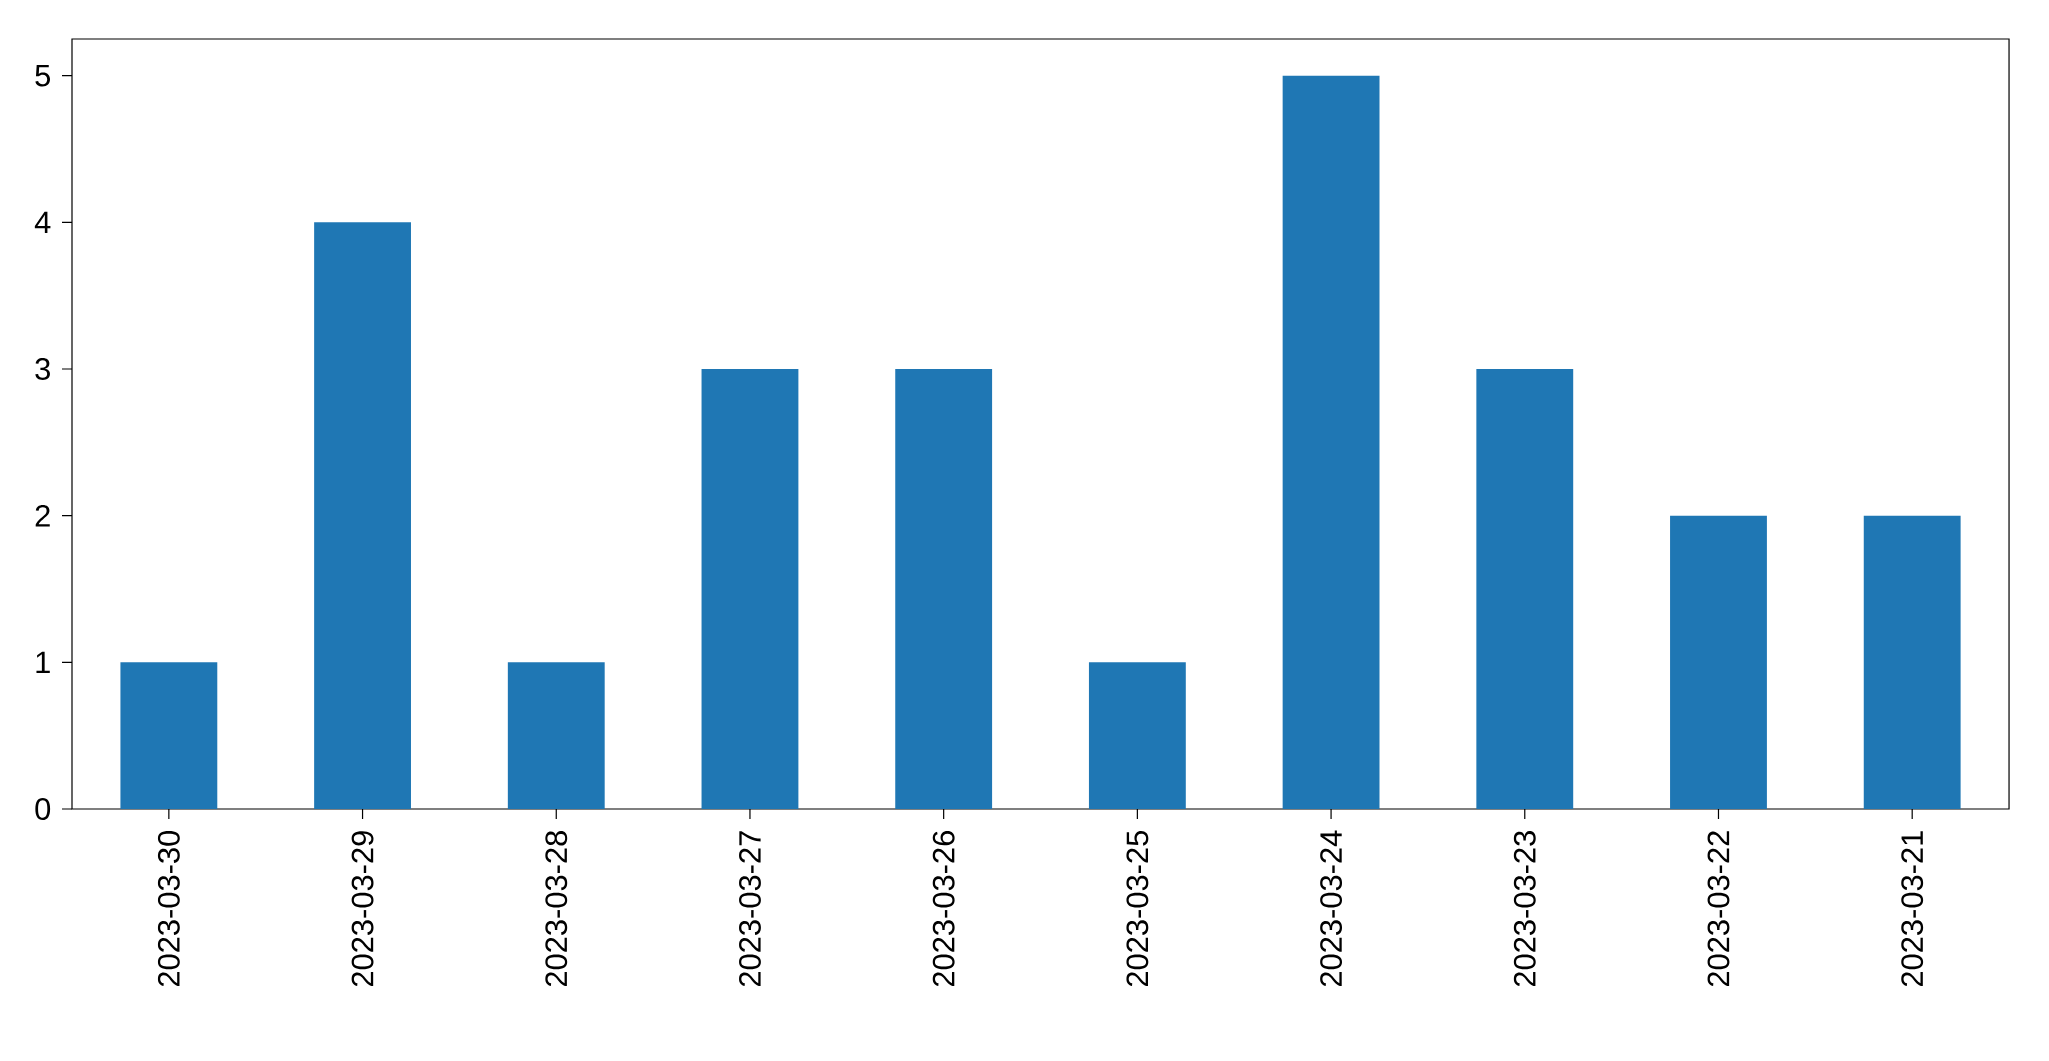  What do you see at coordinates (556, 909) in the screenshot?
I see `x-tick-label: 2023-03-28` at bounding box center [556, 909].